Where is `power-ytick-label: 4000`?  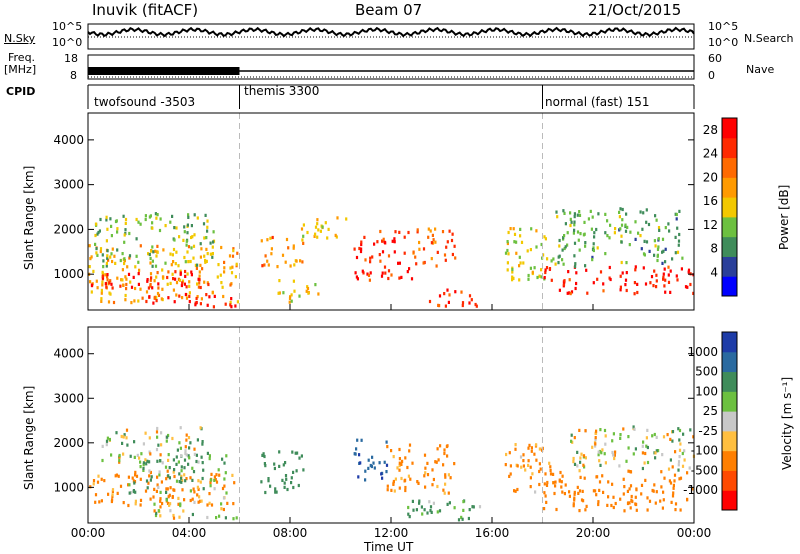
power-ytick-label: 4000 is located at coordinates (68, 140).